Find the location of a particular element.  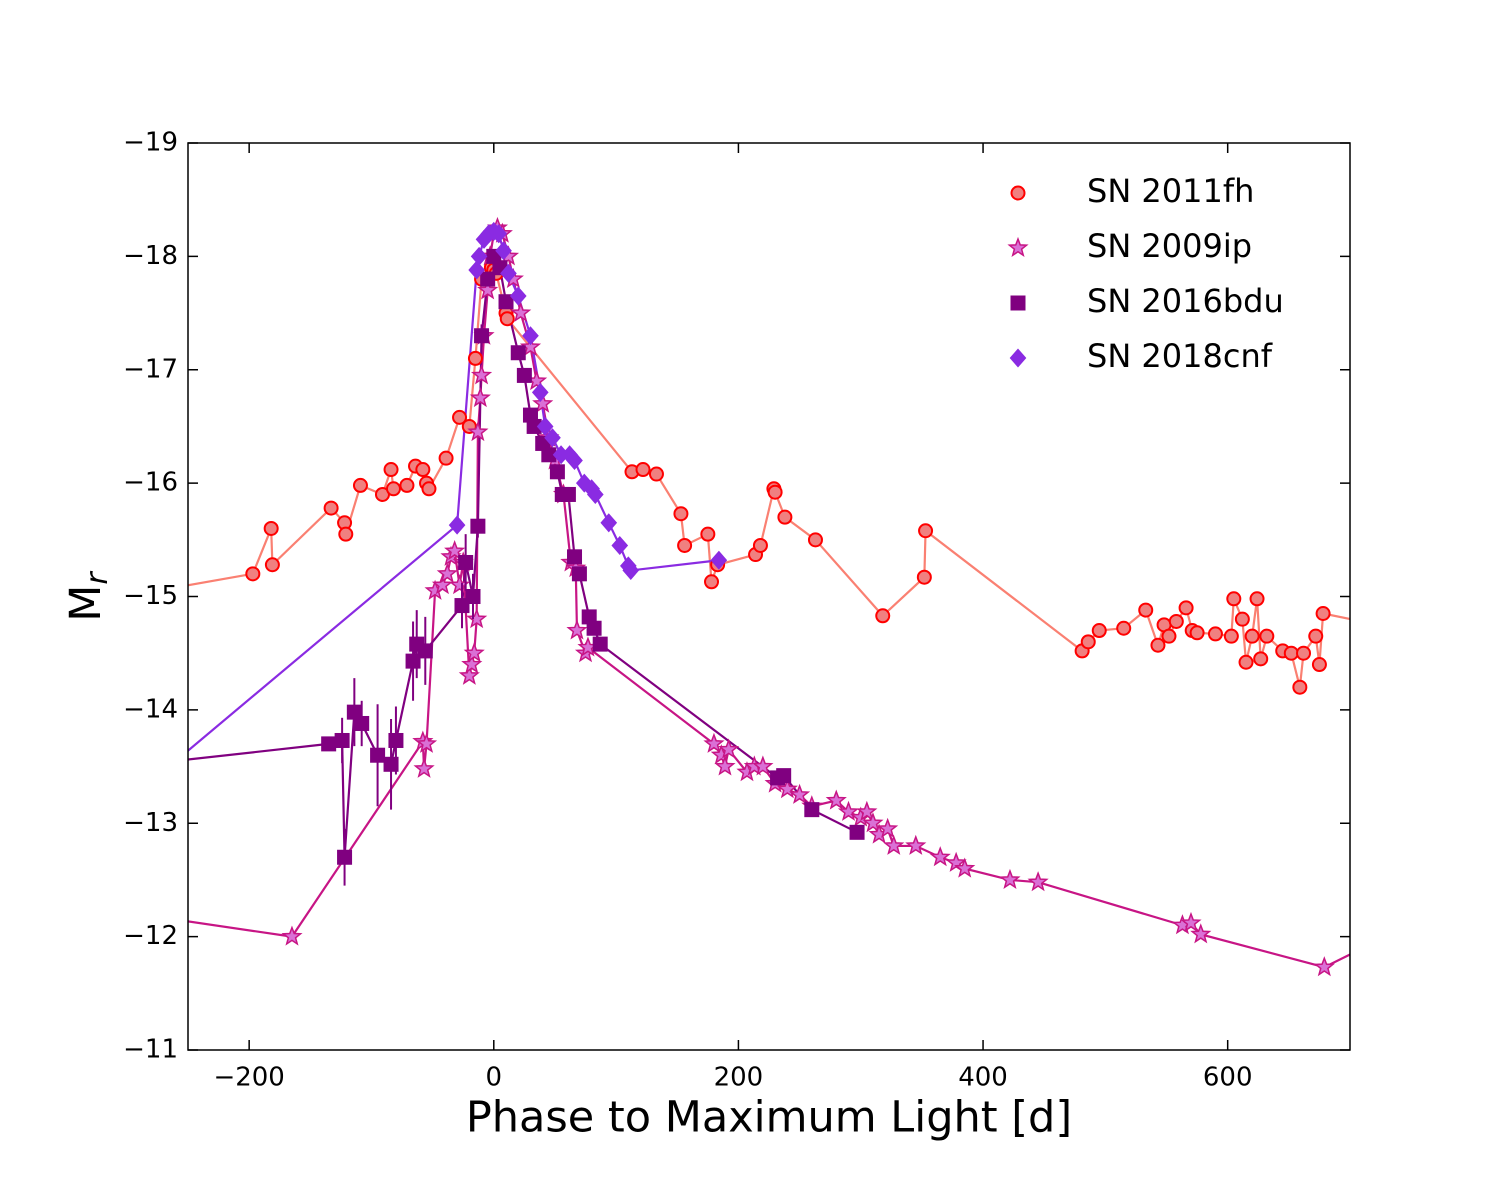

y-tick-label: −17 is located at coordinates (150, 369).